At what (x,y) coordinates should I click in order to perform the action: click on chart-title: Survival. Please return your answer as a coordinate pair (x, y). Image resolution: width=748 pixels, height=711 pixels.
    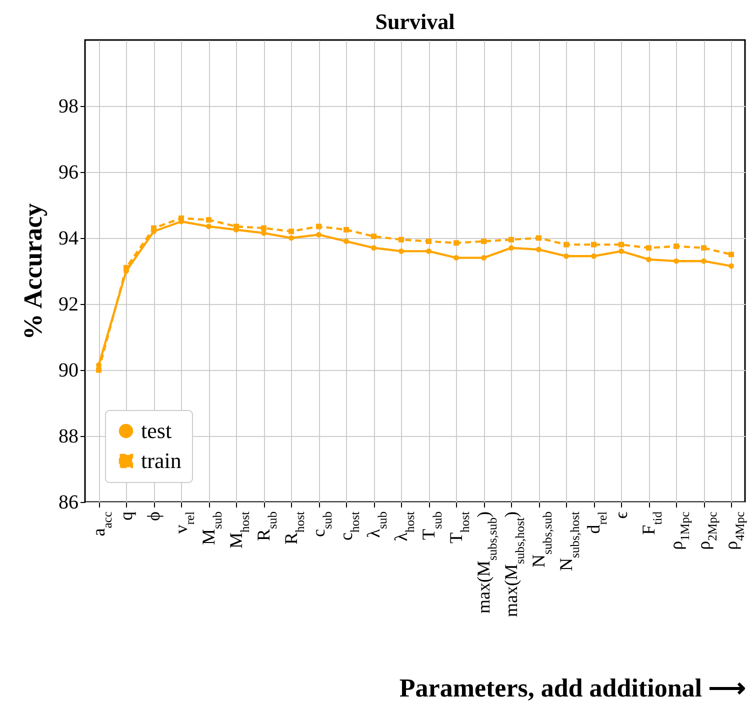
    Looking at the image, I should click on (415, 21).